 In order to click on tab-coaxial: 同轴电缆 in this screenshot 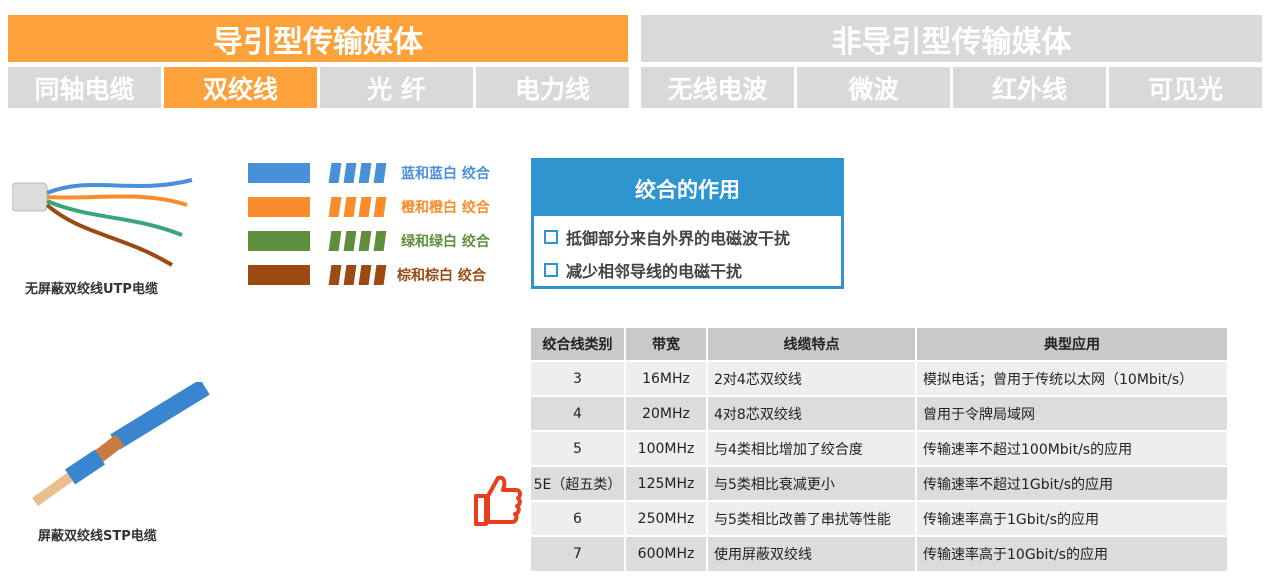, I will do `click(84, 87)`.